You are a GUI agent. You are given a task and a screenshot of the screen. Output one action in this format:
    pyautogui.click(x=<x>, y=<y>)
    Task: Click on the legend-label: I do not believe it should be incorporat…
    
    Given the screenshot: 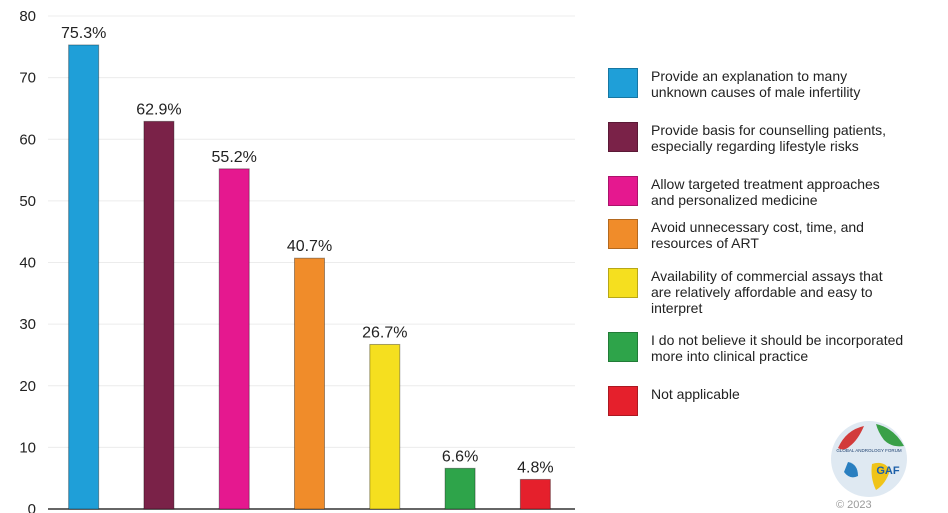 What is the action you would take?
    pyautogui.click(x=777, y=348)
    